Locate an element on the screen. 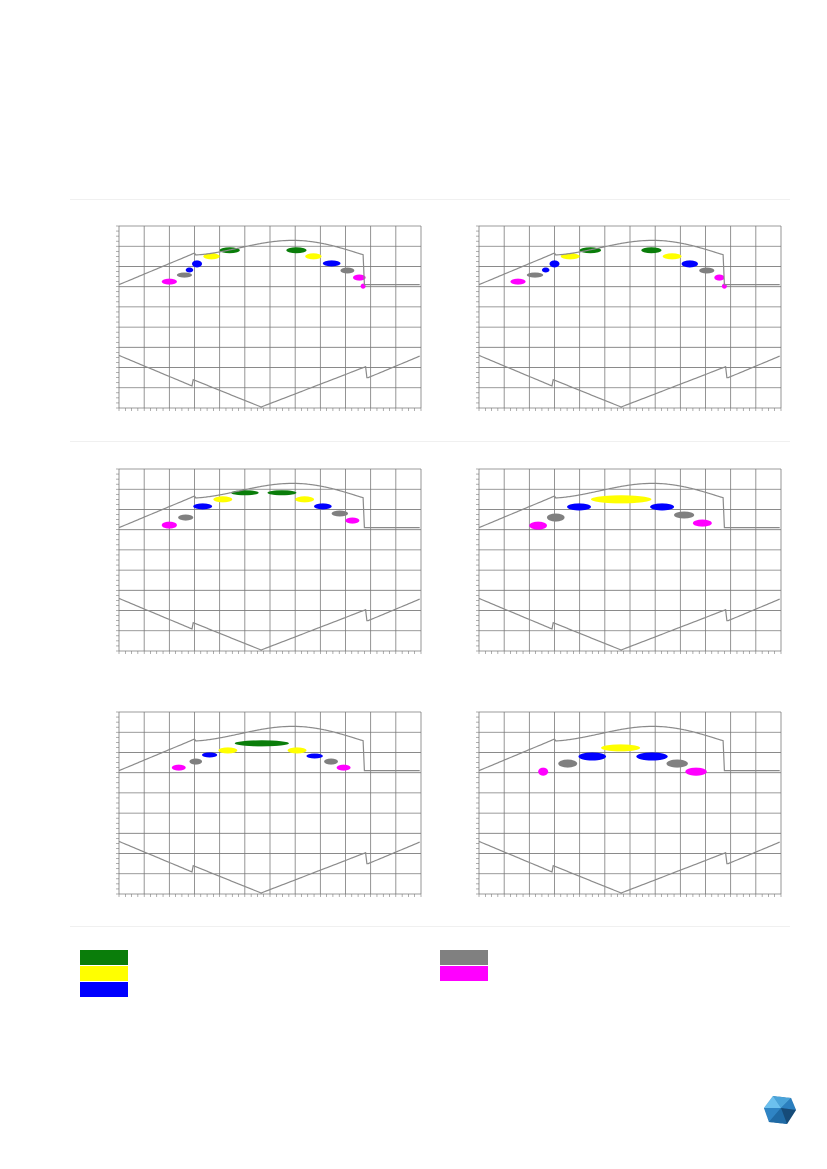  legend-swatch-yellow is located at coordinates (104, 973).